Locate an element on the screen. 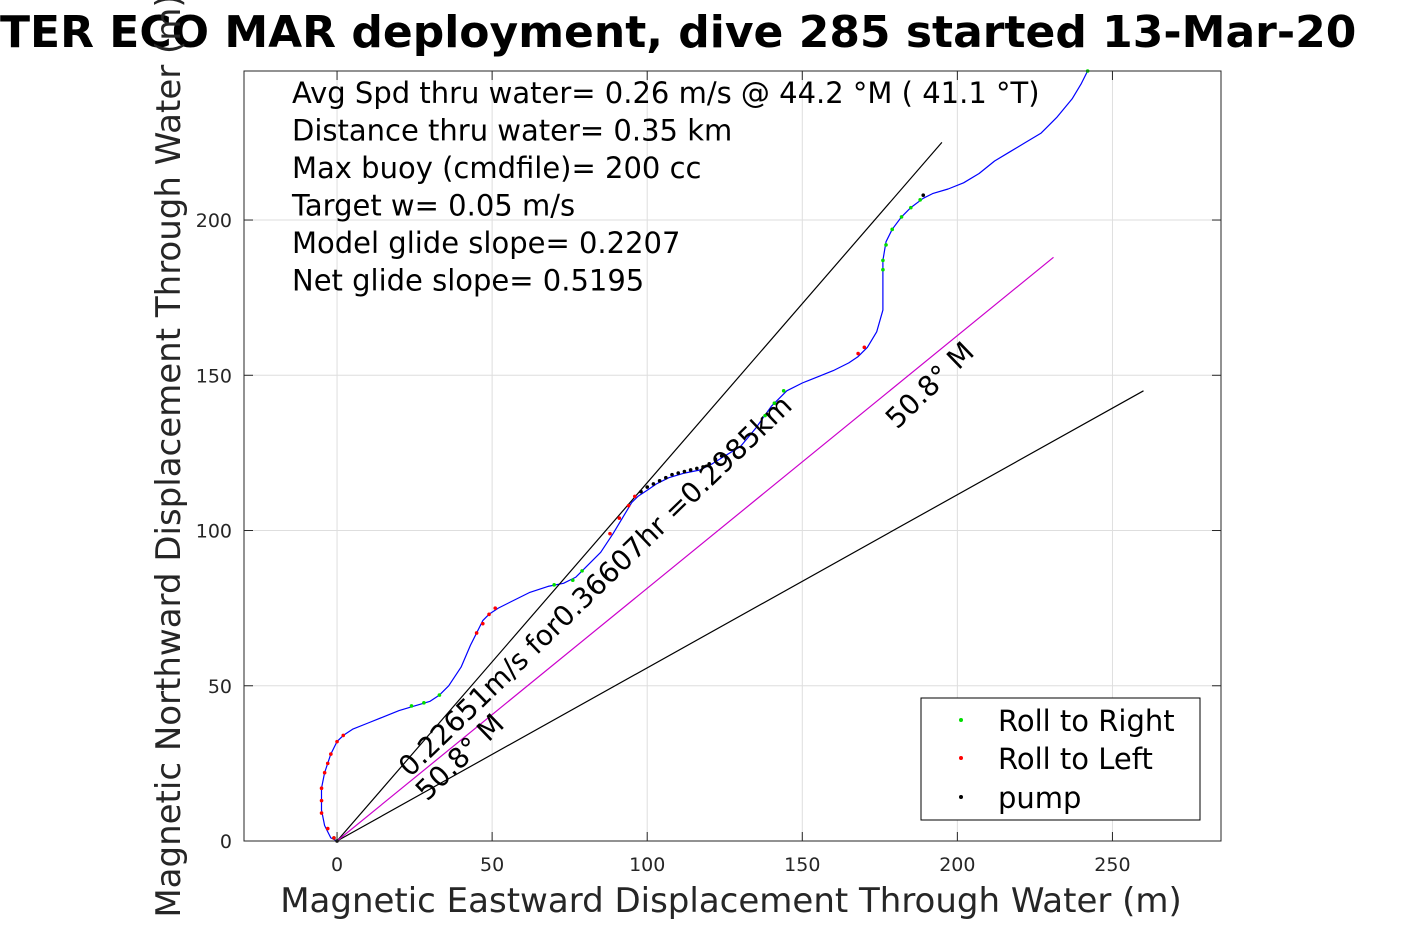  annotation-line: Net glide slope= 0.5195 is located at coordinates (468, 281).